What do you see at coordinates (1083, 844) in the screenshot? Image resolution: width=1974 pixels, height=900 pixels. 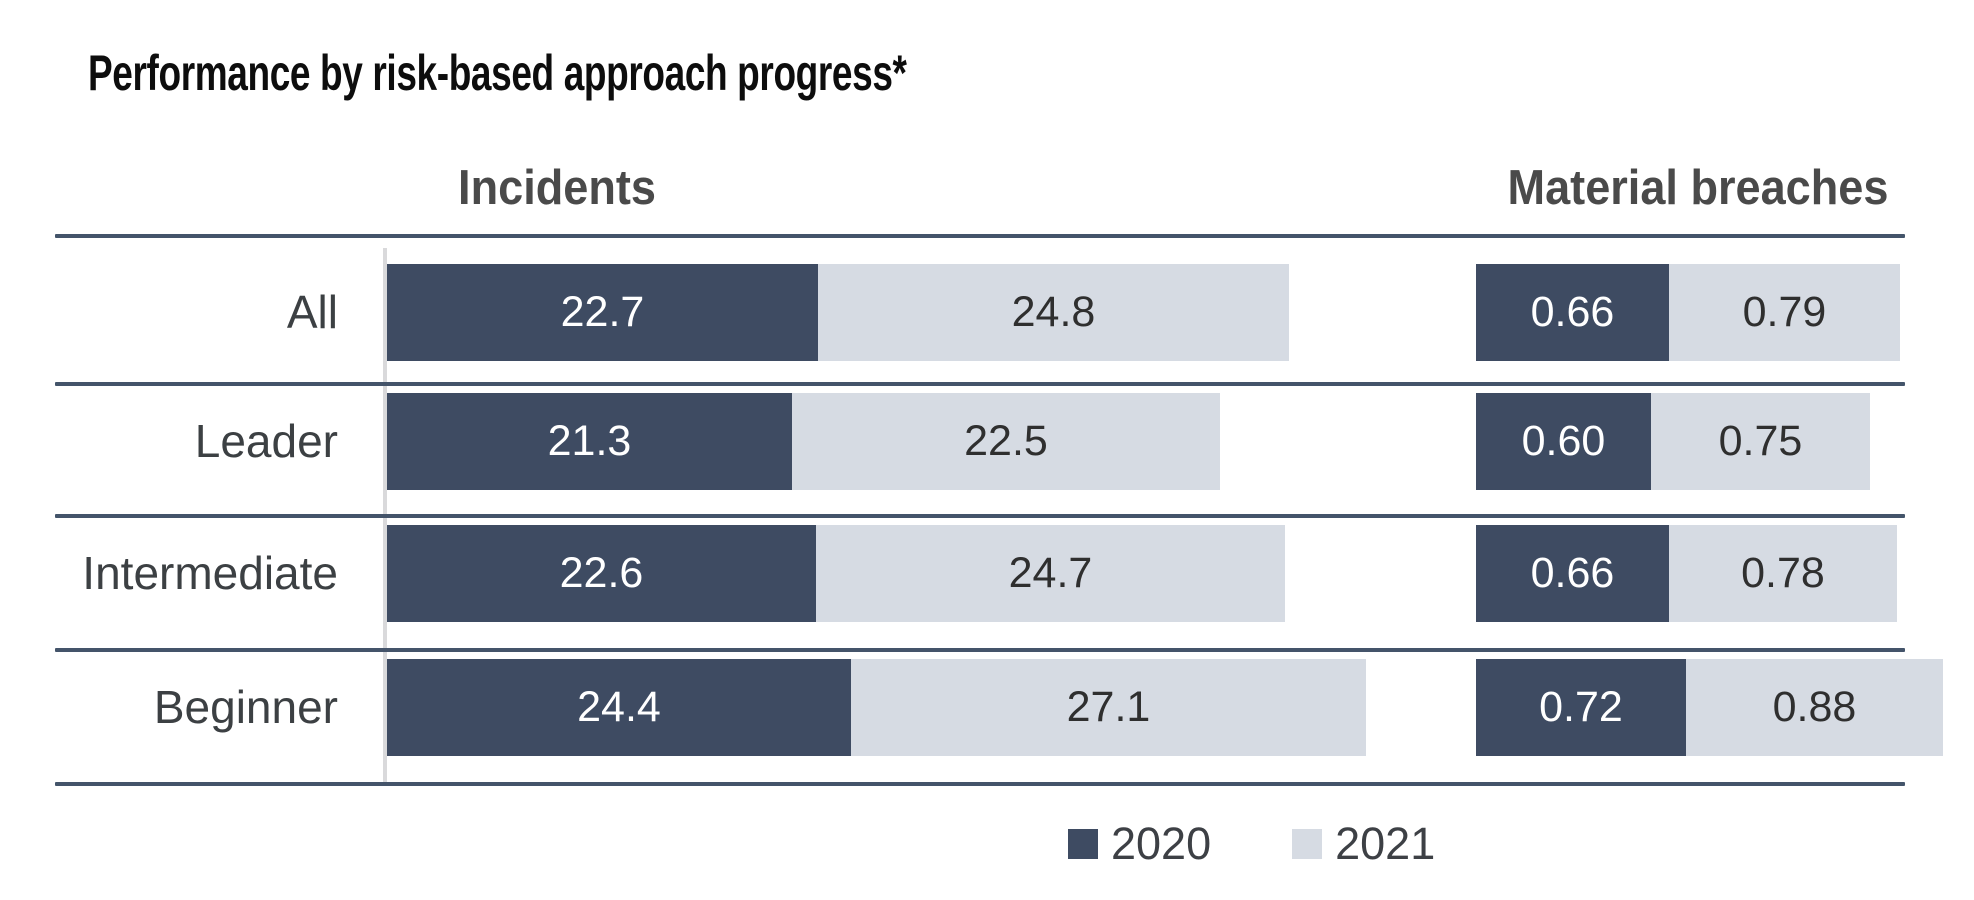 I see `legend-swatch-2020` at bounding box center [1083, 844].